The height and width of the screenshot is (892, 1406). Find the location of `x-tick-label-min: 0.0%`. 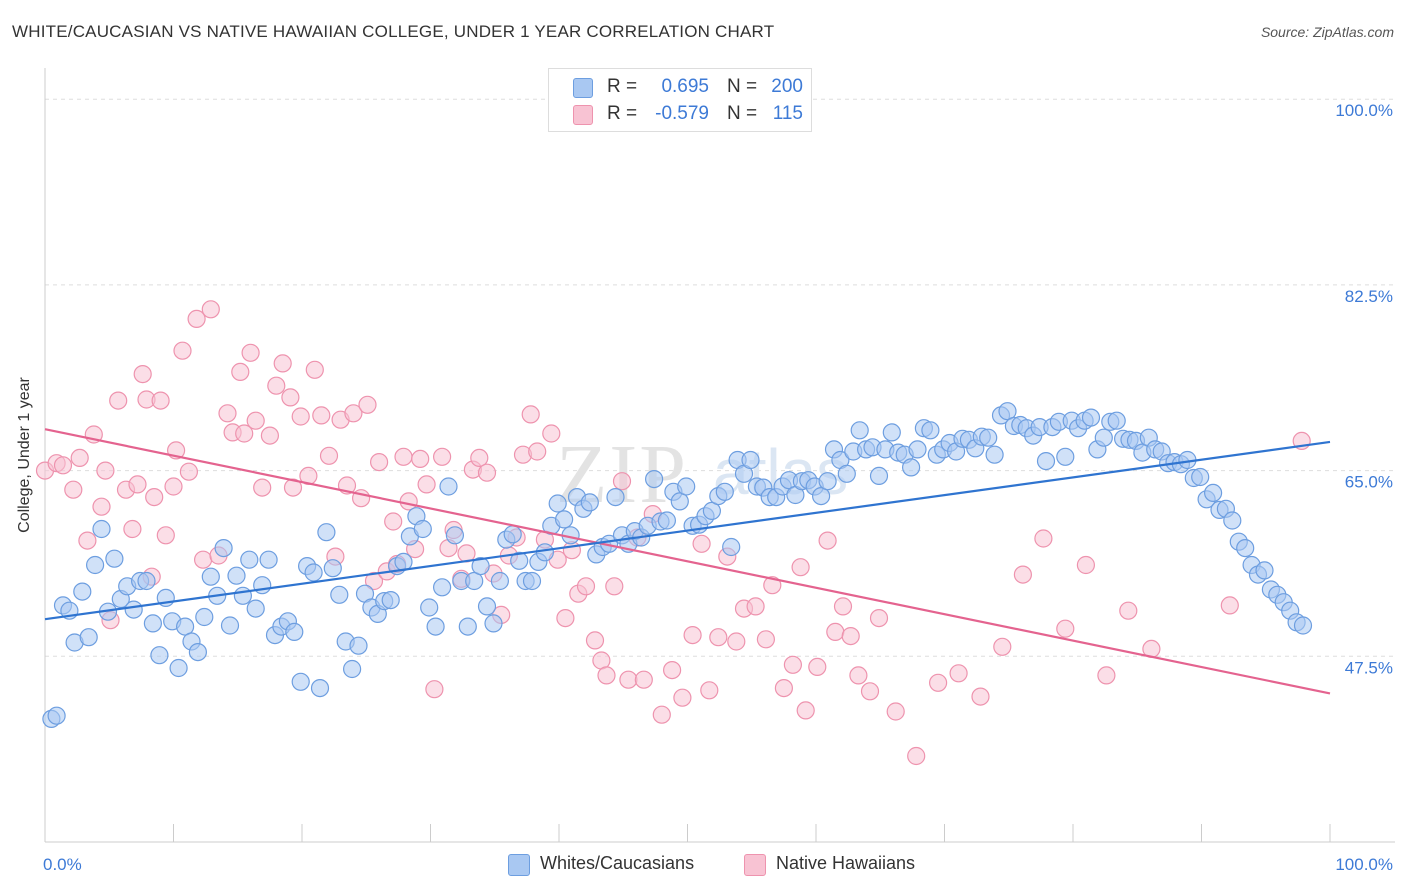

x-tick-label-min: 0.0% is located at coordinates (62, 864).